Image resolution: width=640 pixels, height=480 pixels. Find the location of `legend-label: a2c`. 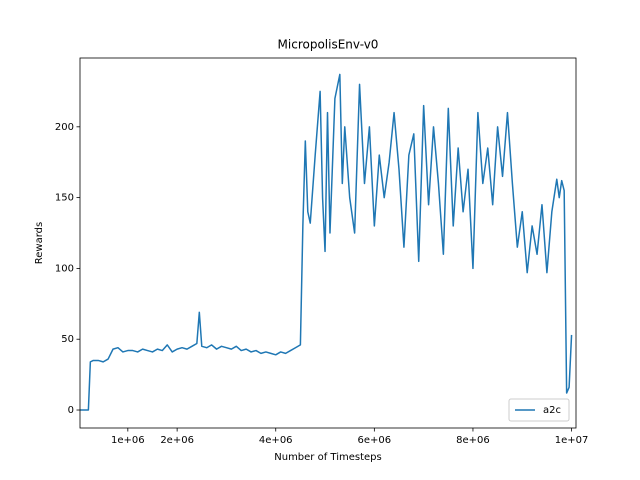

legend-label: a2c is located at coordinates (552, 410).